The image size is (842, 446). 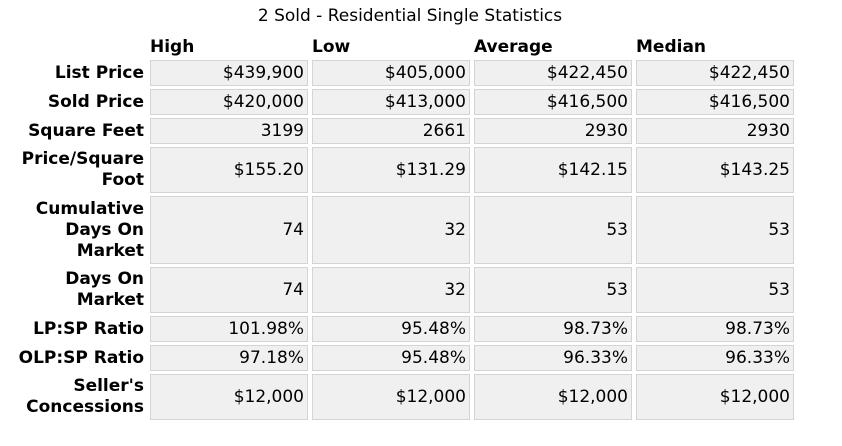 I want to click on value-cell: 3199, so click(x=229, y=131).